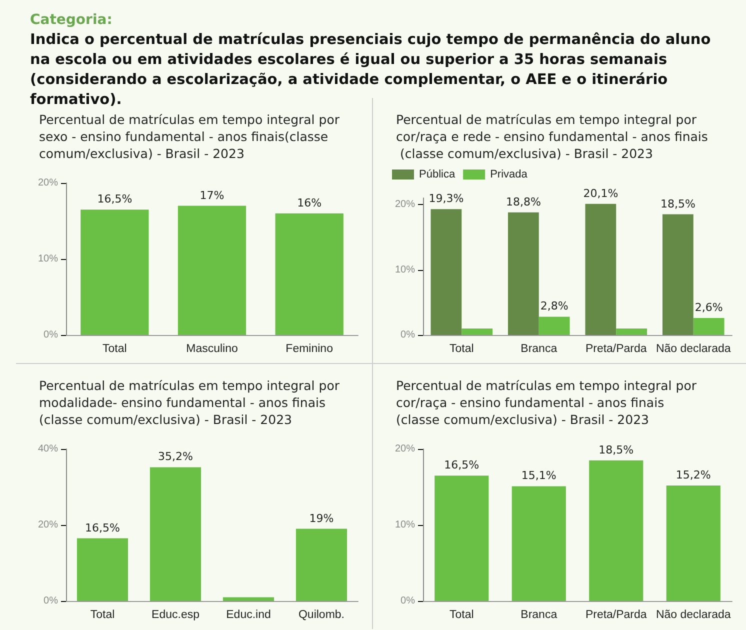 The height and width of the screenshot is (630, 746). Describe the element at coordinates (437, 174) in the screenshot. I see `legend-label: Pública` at that location.